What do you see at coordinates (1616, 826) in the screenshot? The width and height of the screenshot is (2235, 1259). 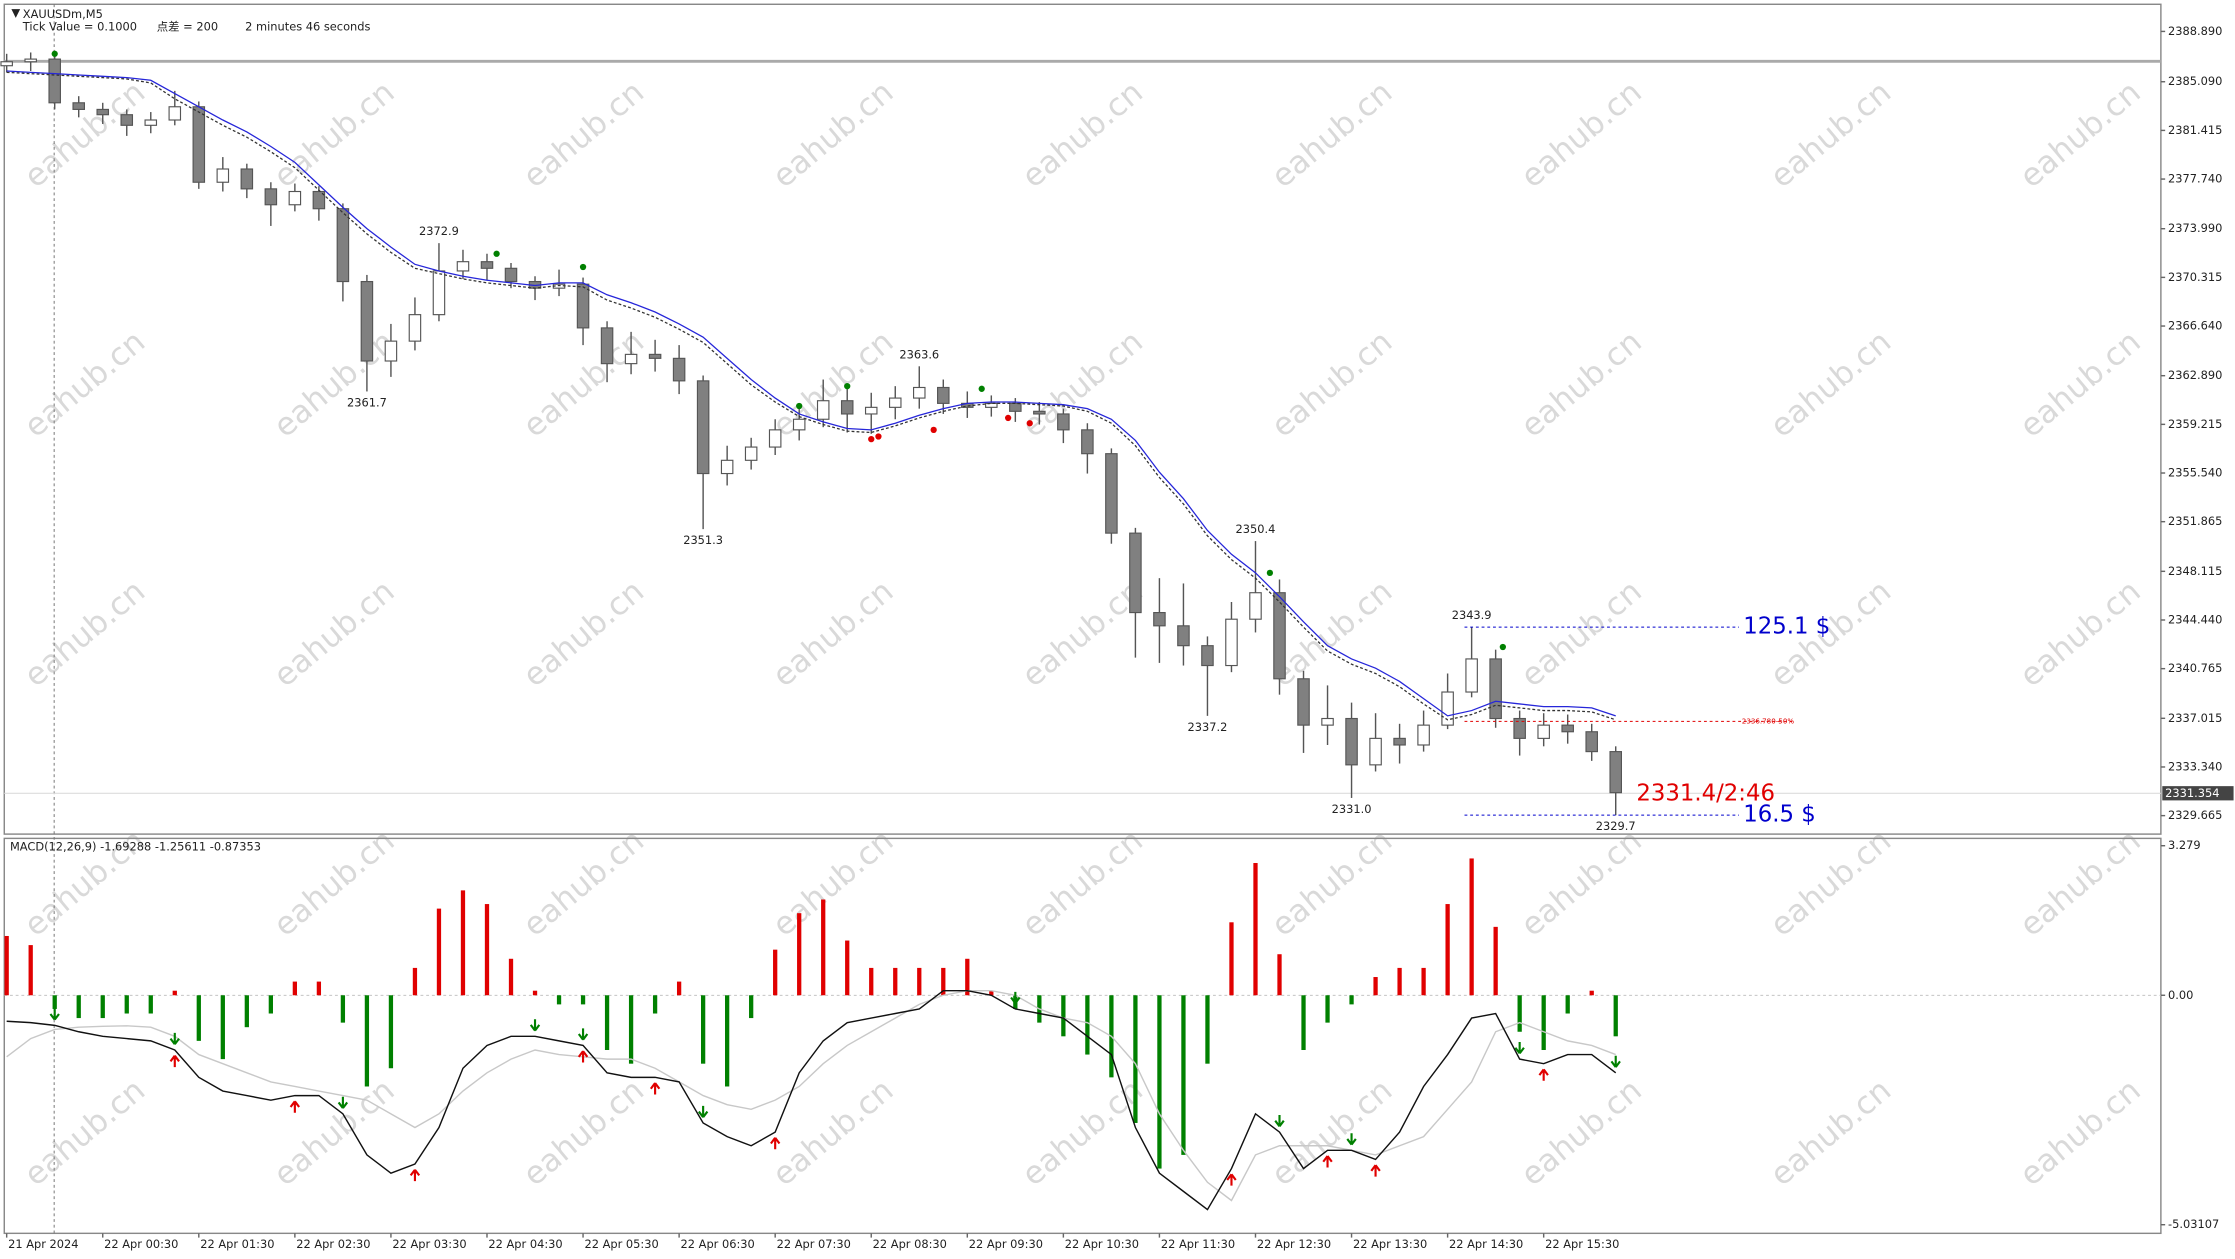 I see `price-annotation: 2329.7` at bounding box center [1616, 826].